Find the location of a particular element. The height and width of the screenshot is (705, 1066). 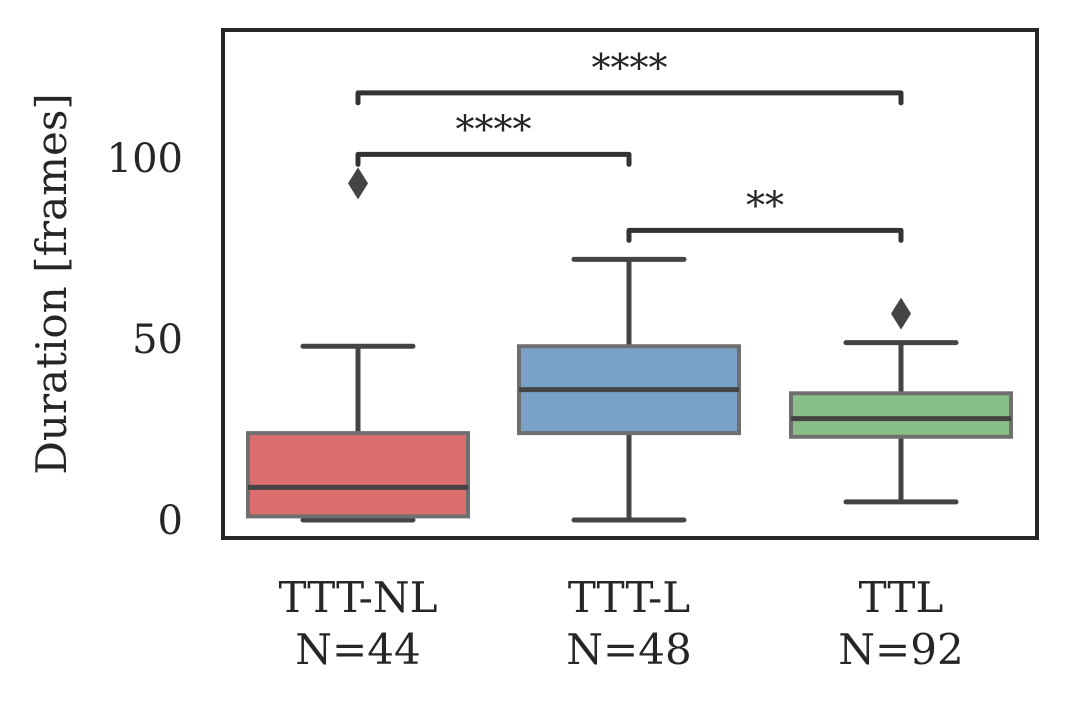

x-tick-count-label: N=44 is located at coordinates (357, 649).